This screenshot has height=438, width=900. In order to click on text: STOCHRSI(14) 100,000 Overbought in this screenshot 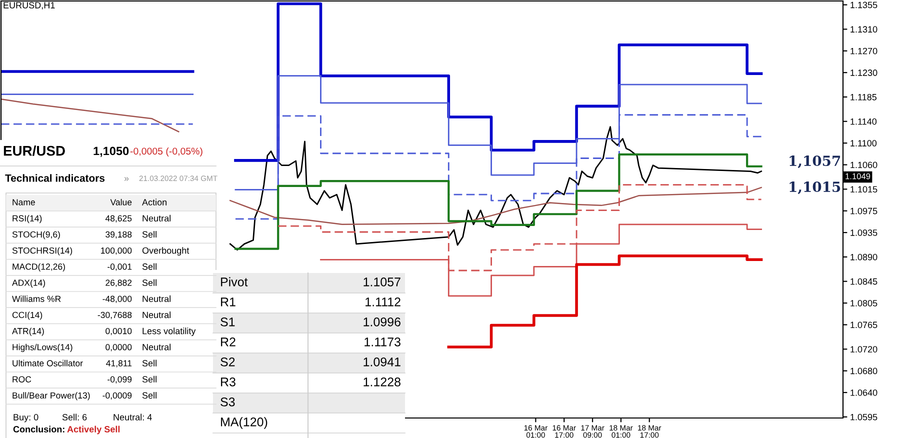, I will do `click(101, 251)`.